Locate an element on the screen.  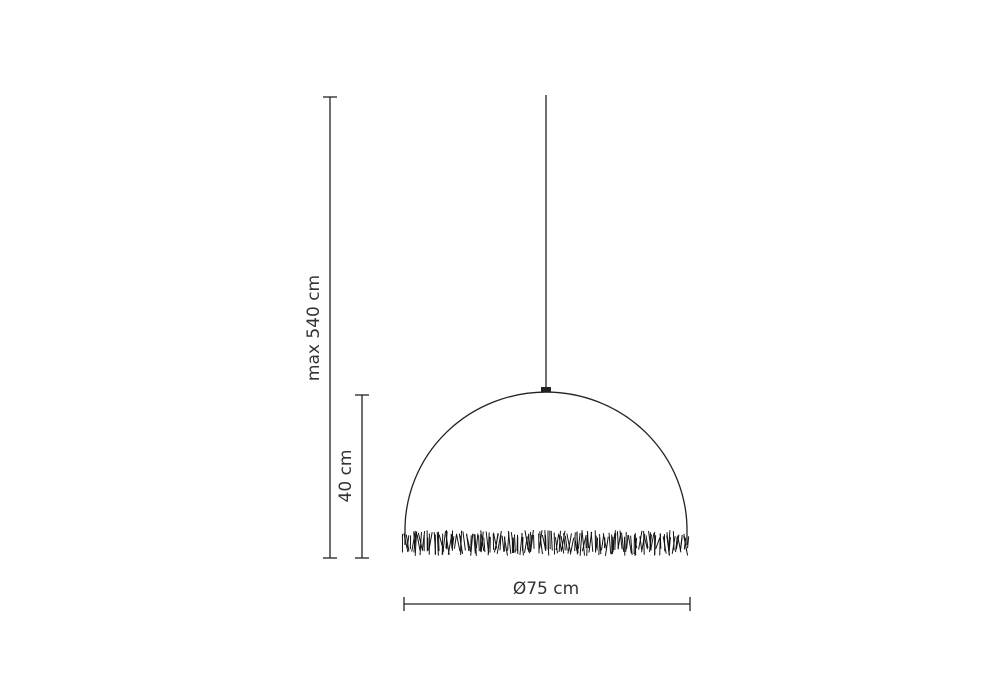
total-height-label: max 540 cm is located at coordinates (314, 328).